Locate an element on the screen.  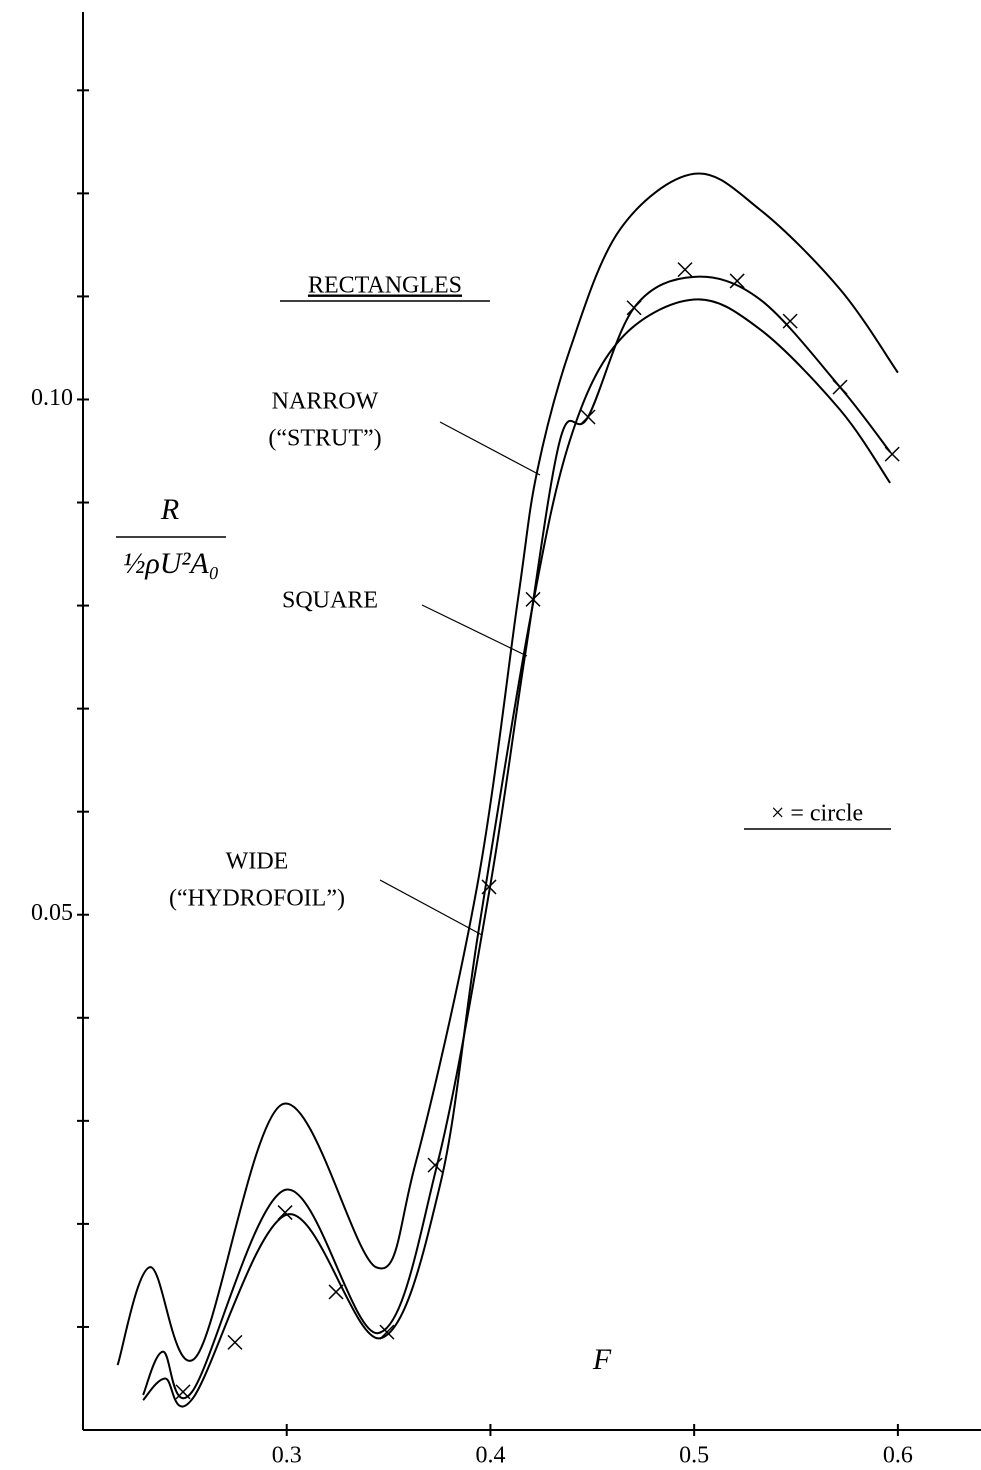
x-tick-label: 0.6 is located at coordinates (898, 1456).